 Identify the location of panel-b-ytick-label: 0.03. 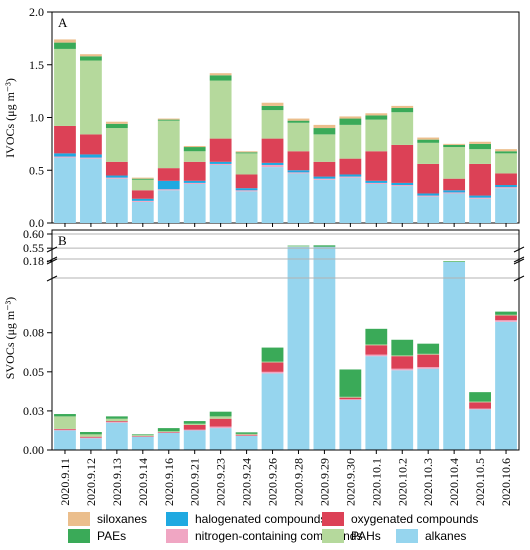
(33, 411).